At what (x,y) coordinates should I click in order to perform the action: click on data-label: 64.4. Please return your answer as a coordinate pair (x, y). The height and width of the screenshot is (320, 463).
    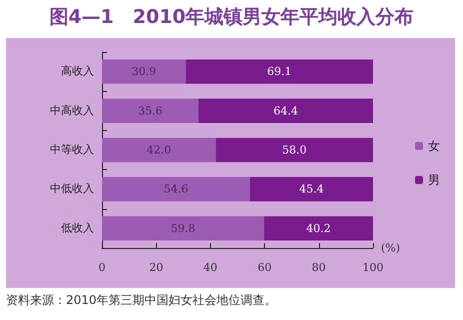
    Looking at the image, I should click on (285, 111).